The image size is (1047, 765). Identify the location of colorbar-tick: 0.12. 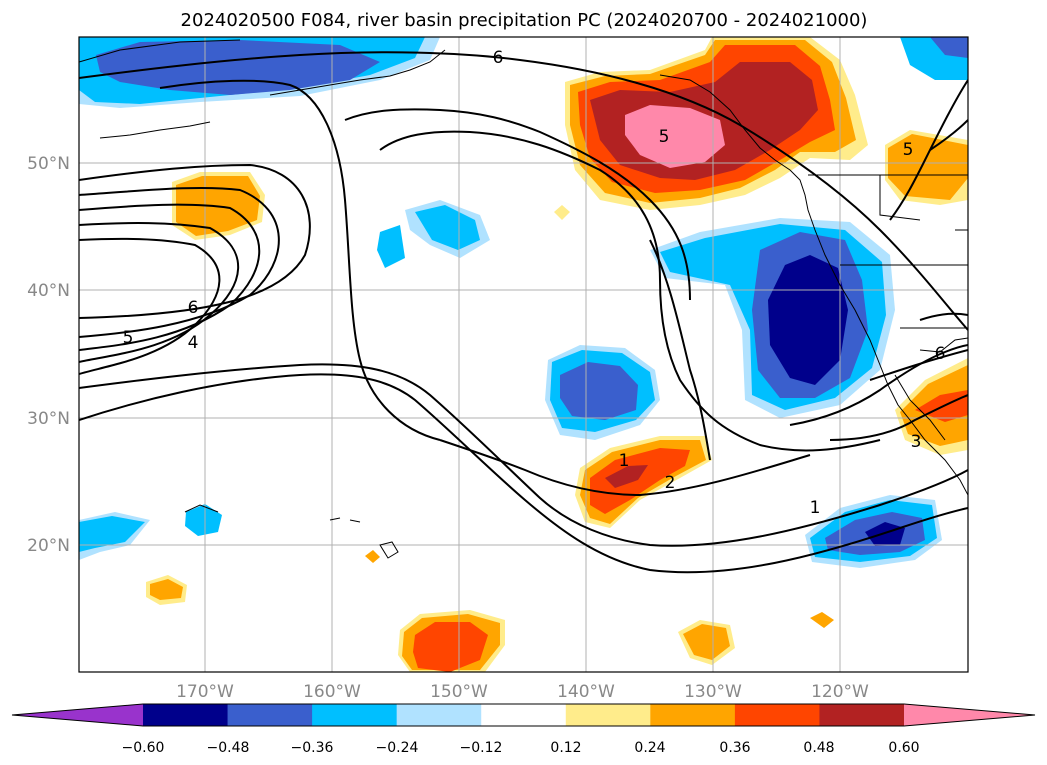
(565, 748).